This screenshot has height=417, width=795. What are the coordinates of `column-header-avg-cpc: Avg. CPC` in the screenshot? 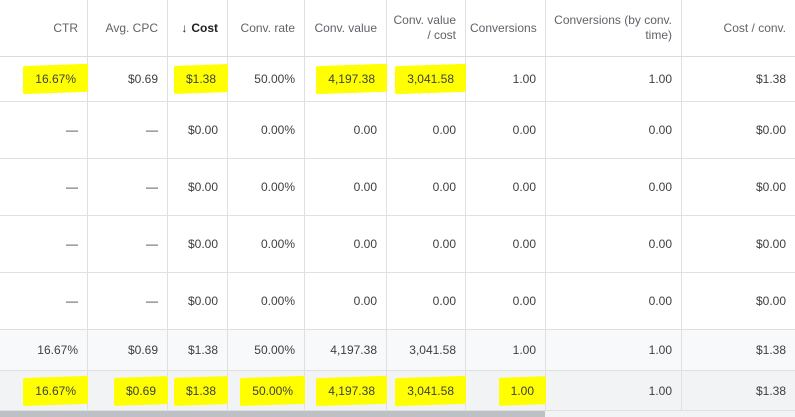 It's located at (128, 28).